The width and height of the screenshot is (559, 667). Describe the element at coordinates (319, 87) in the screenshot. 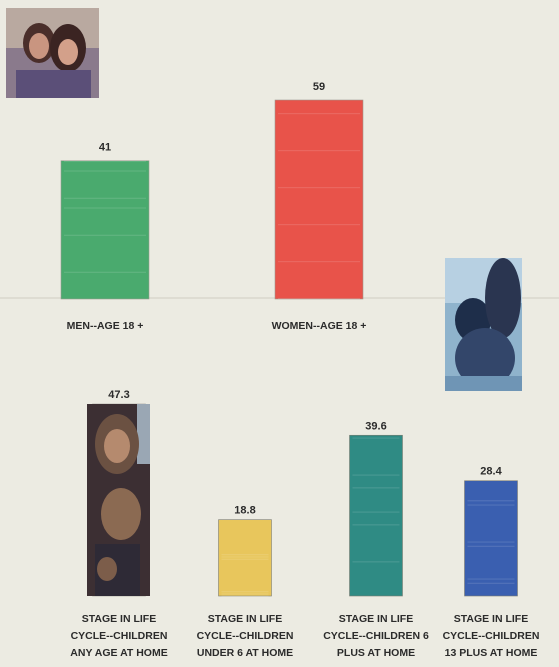

I see `data-label: 59` at that location.